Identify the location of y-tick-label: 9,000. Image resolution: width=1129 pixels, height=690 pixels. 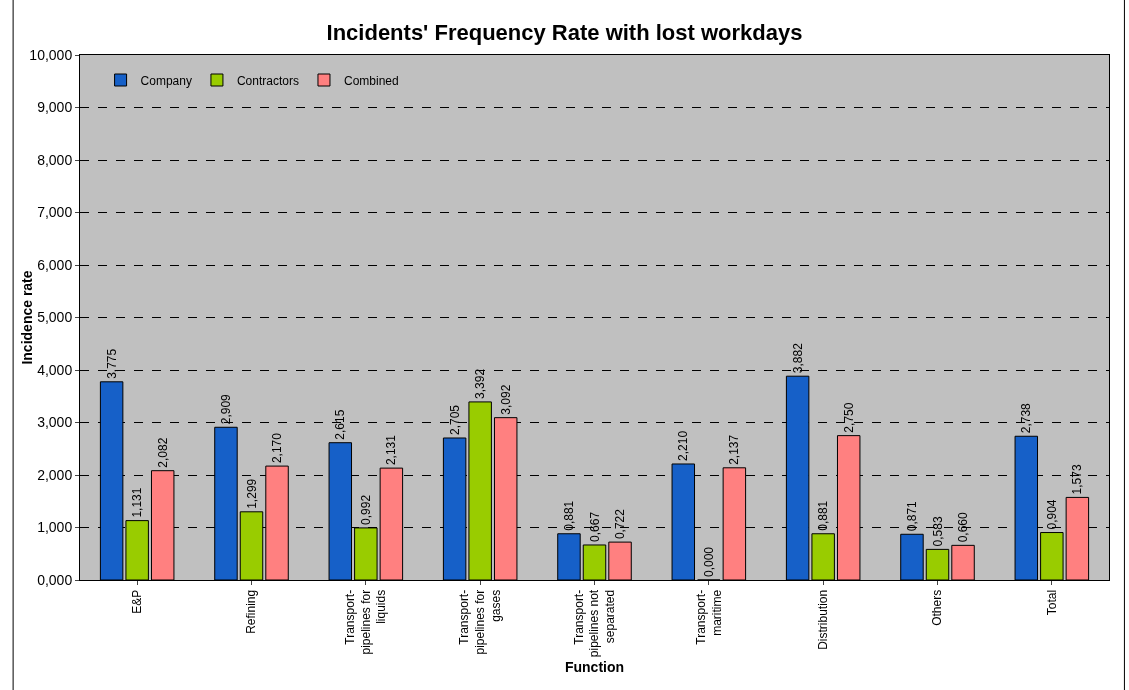
(55, 107).